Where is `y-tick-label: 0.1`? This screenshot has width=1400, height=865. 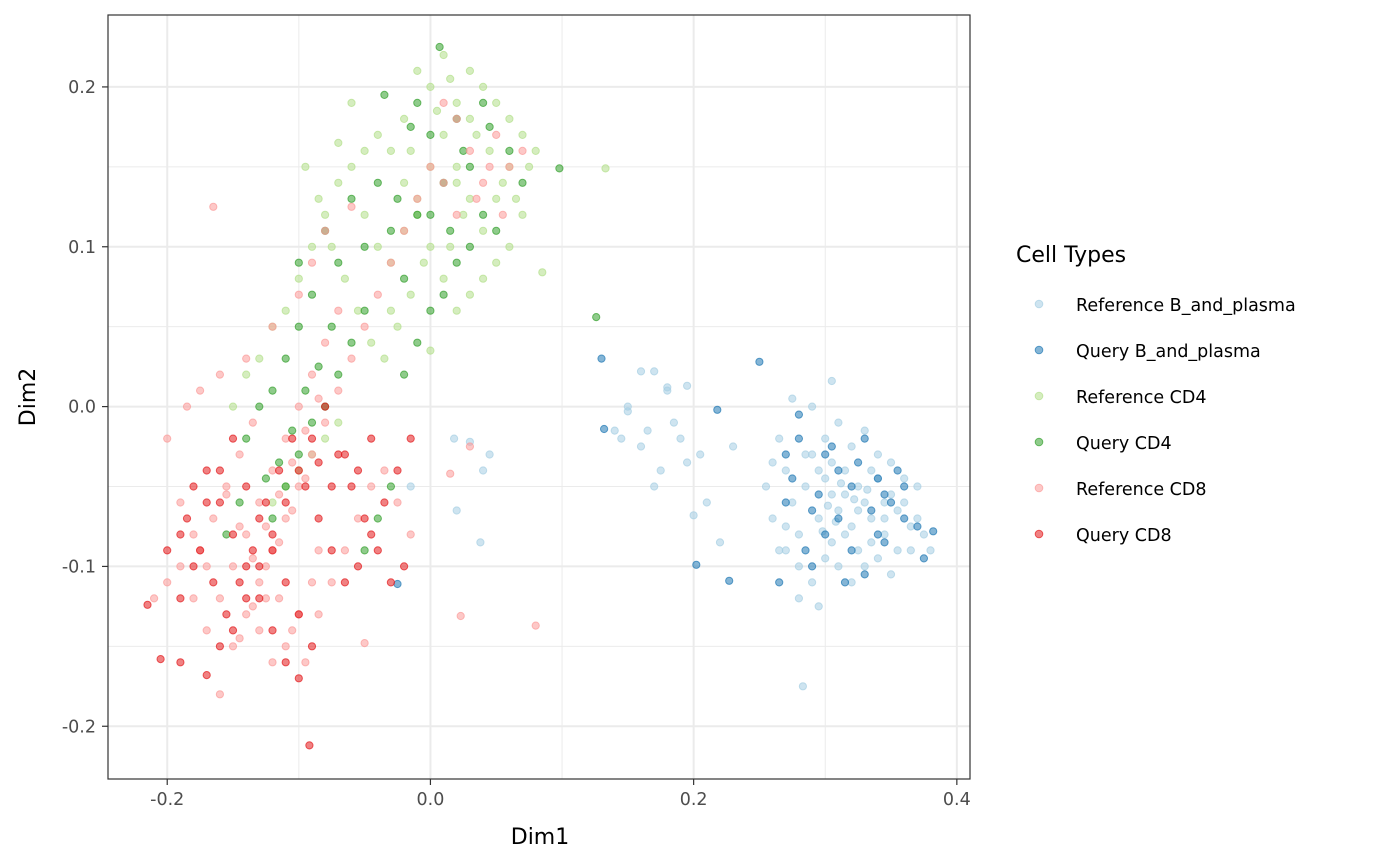
y-tick-label: 0.1 is located at coordinates (82, 248).